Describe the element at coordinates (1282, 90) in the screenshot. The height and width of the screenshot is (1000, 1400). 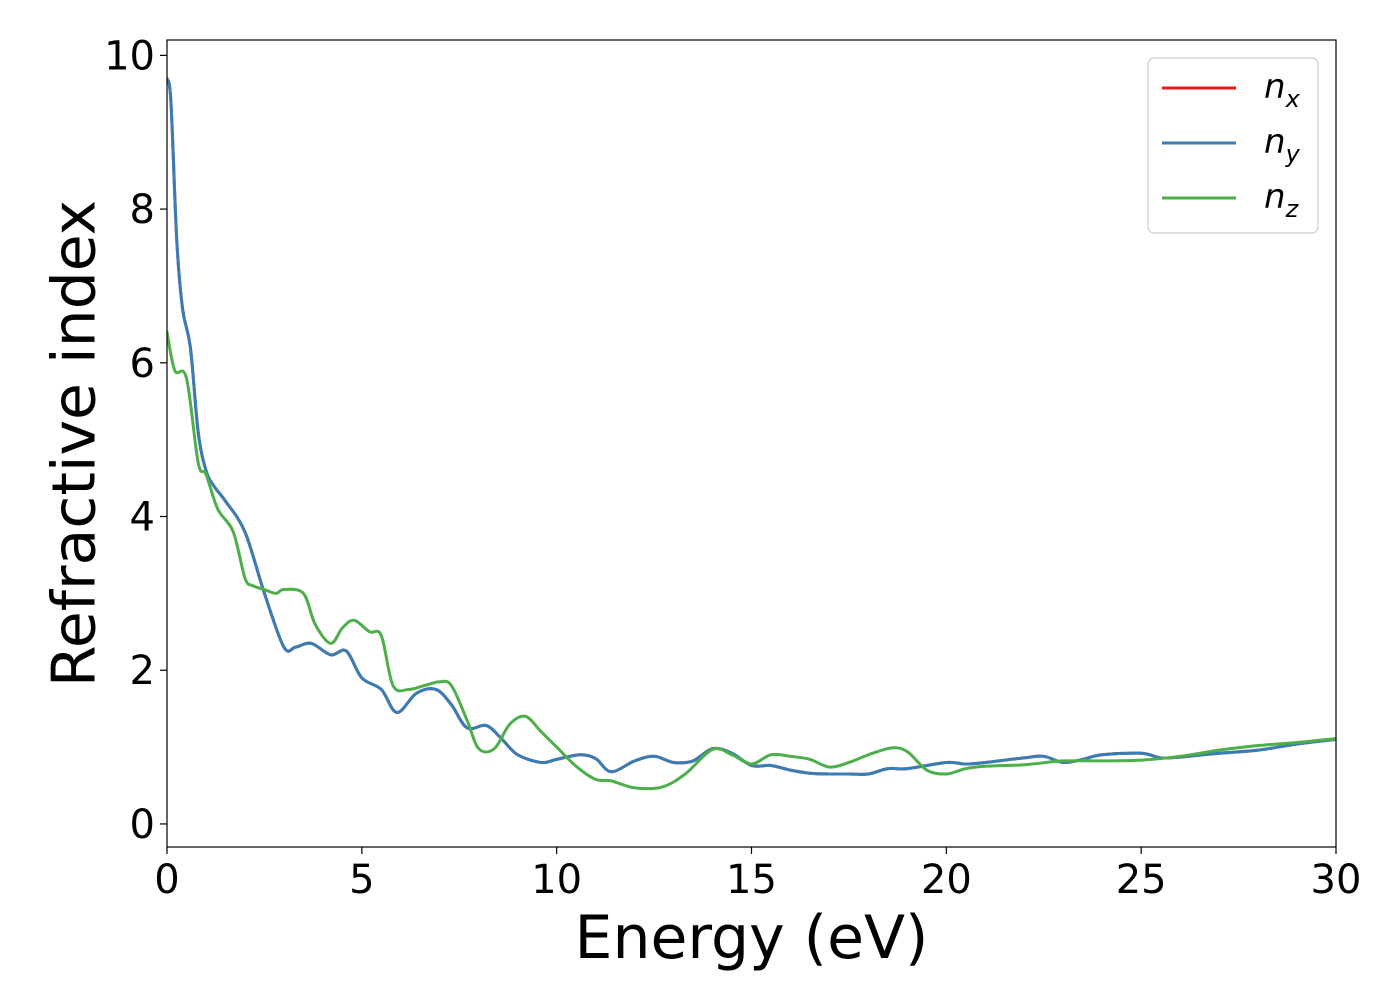
I see `legend-label-x: nx` at that location.